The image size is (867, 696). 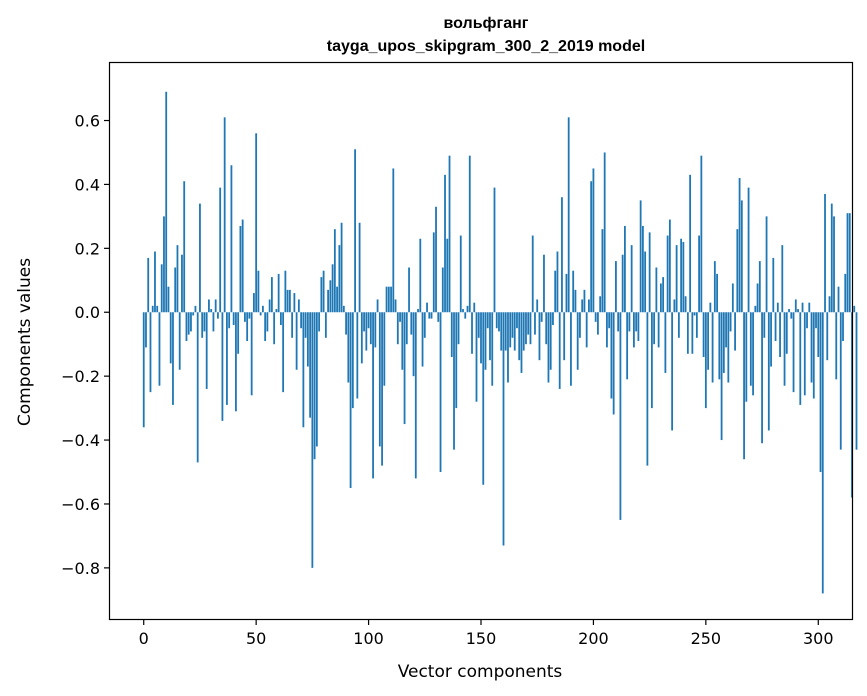 I want to click on y-tick-label: 0.0, so click(x=87, y=312).